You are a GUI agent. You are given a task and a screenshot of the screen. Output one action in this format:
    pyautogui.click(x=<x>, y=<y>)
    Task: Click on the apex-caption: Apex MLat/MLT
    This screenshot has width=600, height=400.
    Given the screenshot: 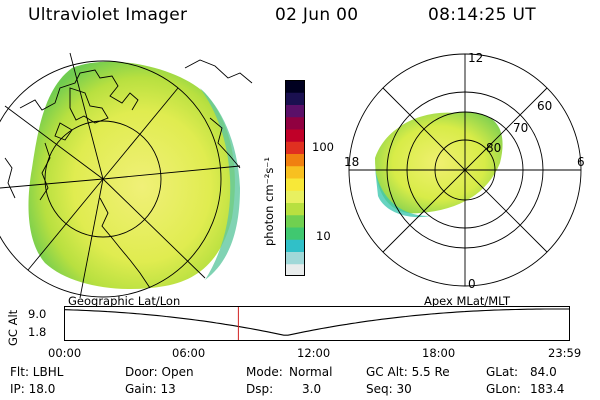 What is the action you would take?
    pyautogui.click(x=467, y=301)
    